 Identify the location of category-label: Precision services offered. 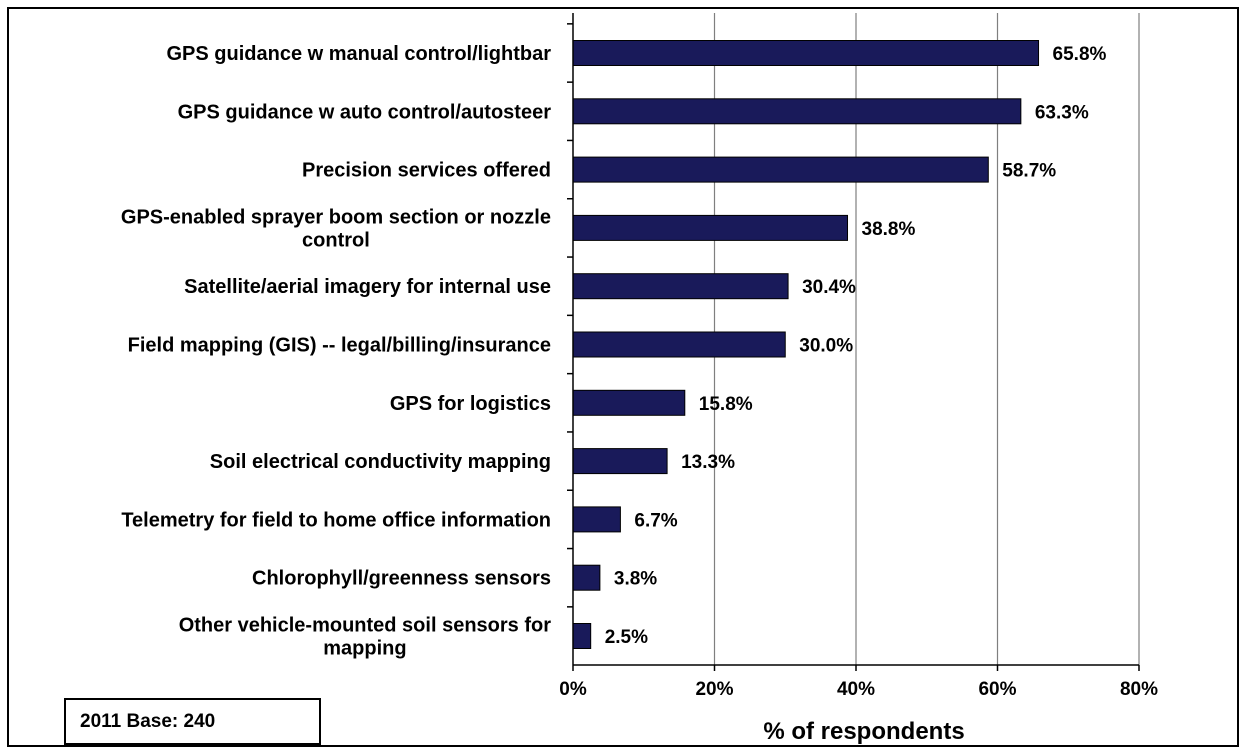
(426, 171).